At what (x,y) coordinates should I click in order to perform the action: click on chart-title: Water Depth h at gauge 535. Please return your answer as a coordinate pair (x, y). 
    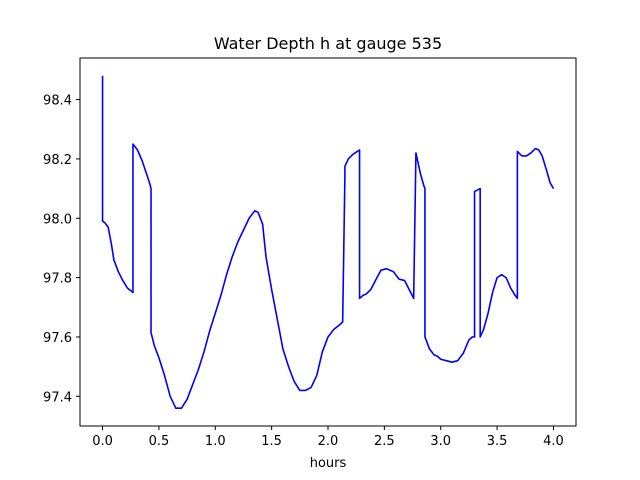
    Looking at the image, I should click on (328, 43).